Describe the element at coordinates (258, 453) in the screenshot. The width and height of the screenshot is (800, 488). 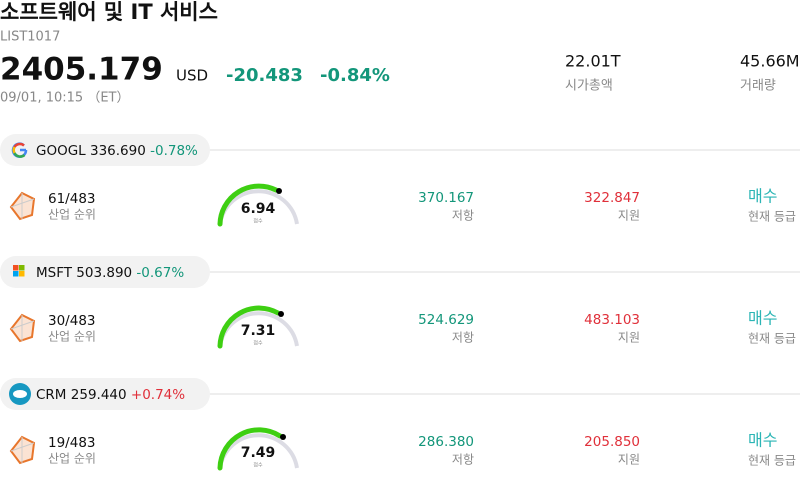
I see `score: 7.49` at that location.